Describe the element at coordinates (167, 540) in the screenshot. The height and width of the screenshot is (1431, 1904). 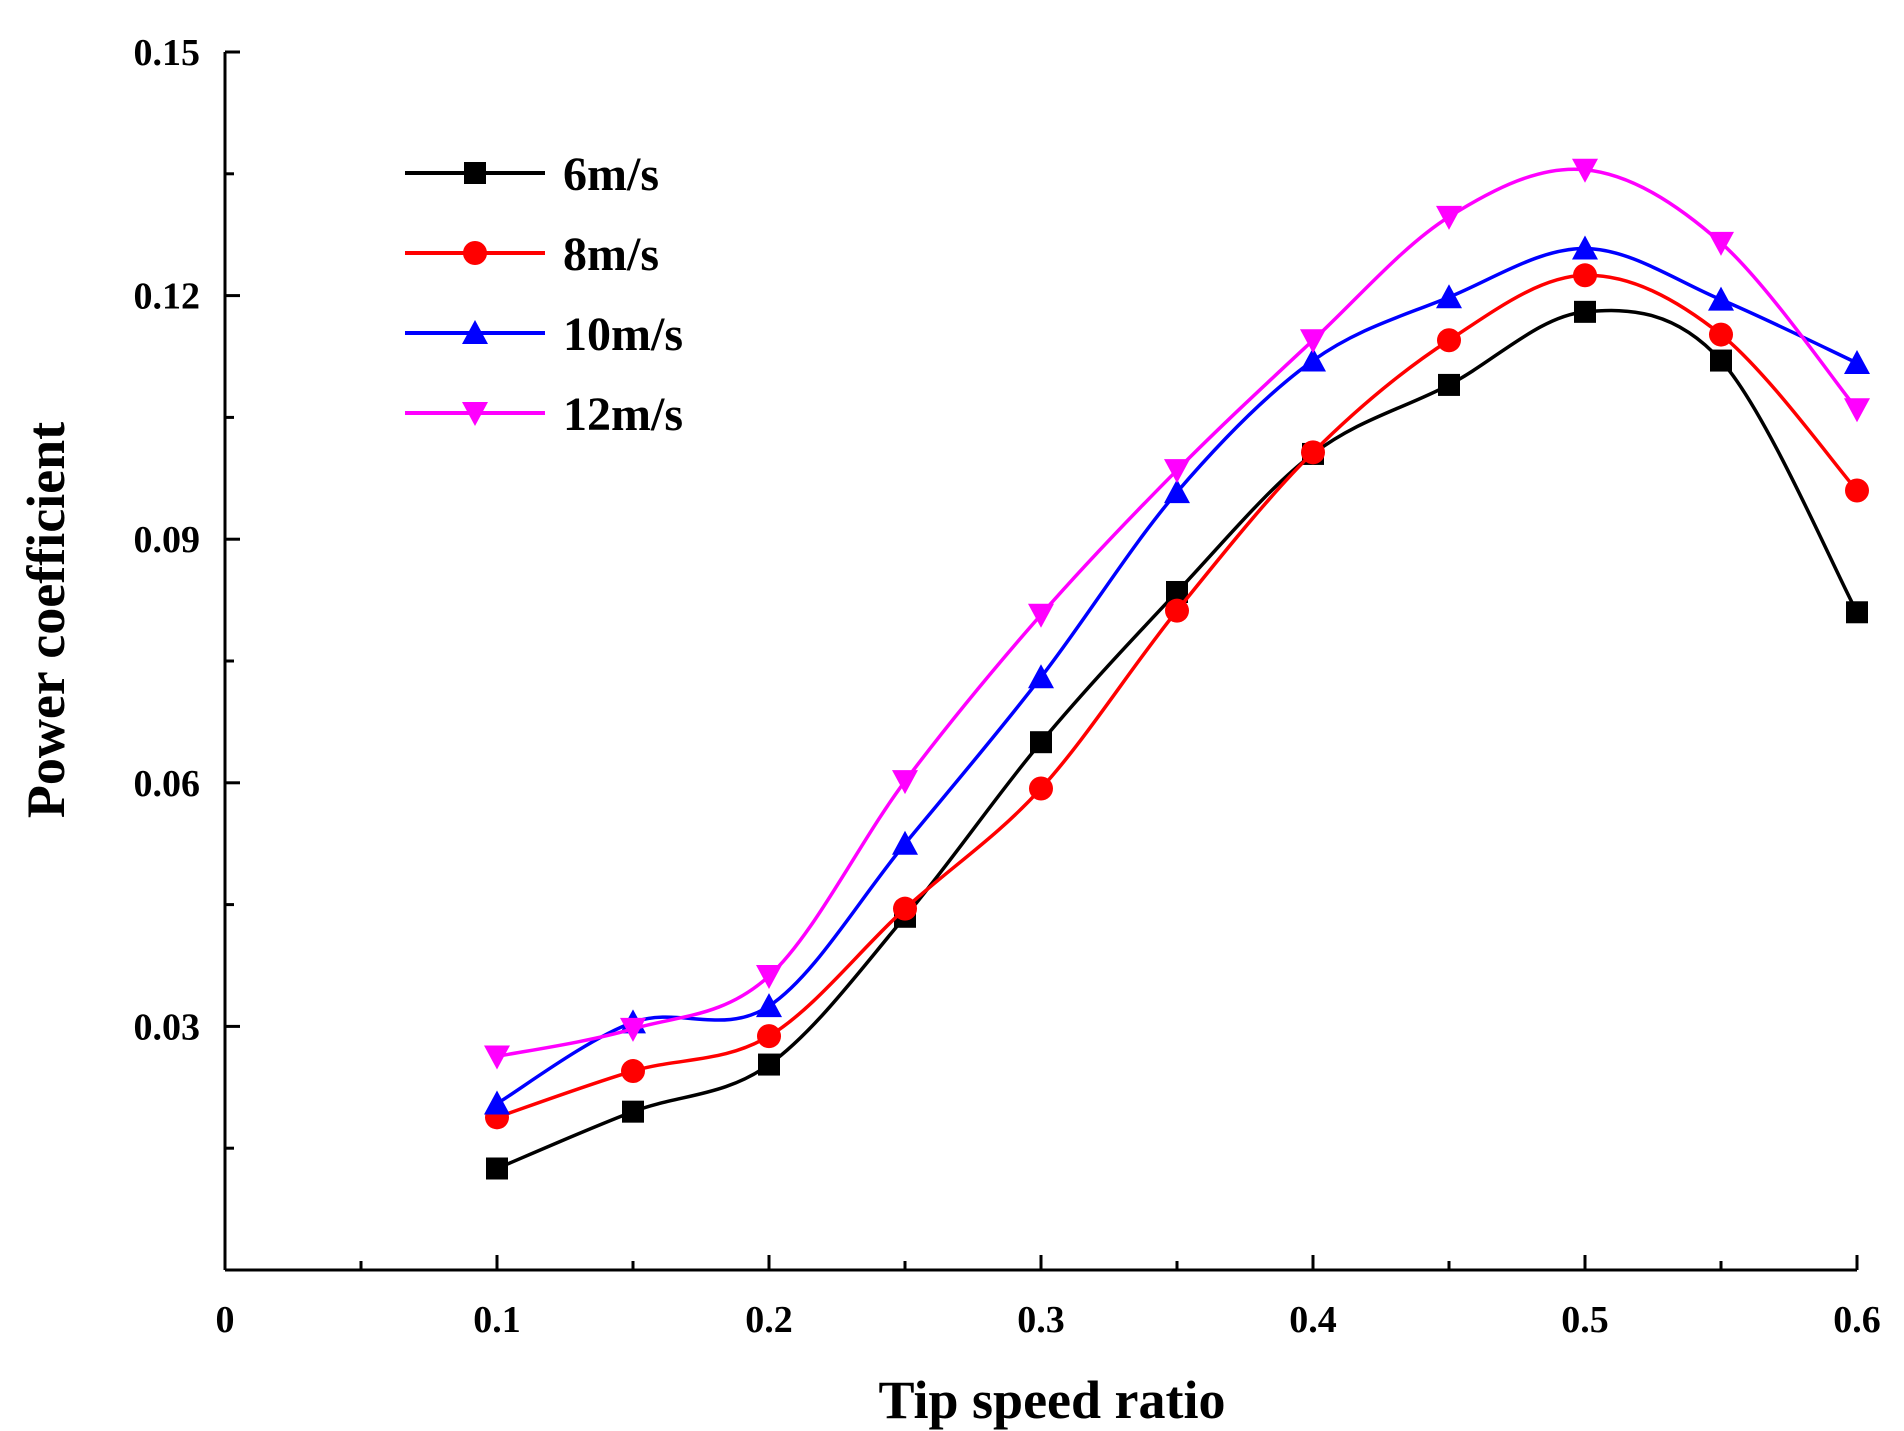
I see `y-tick-label: 0.09` at that location.